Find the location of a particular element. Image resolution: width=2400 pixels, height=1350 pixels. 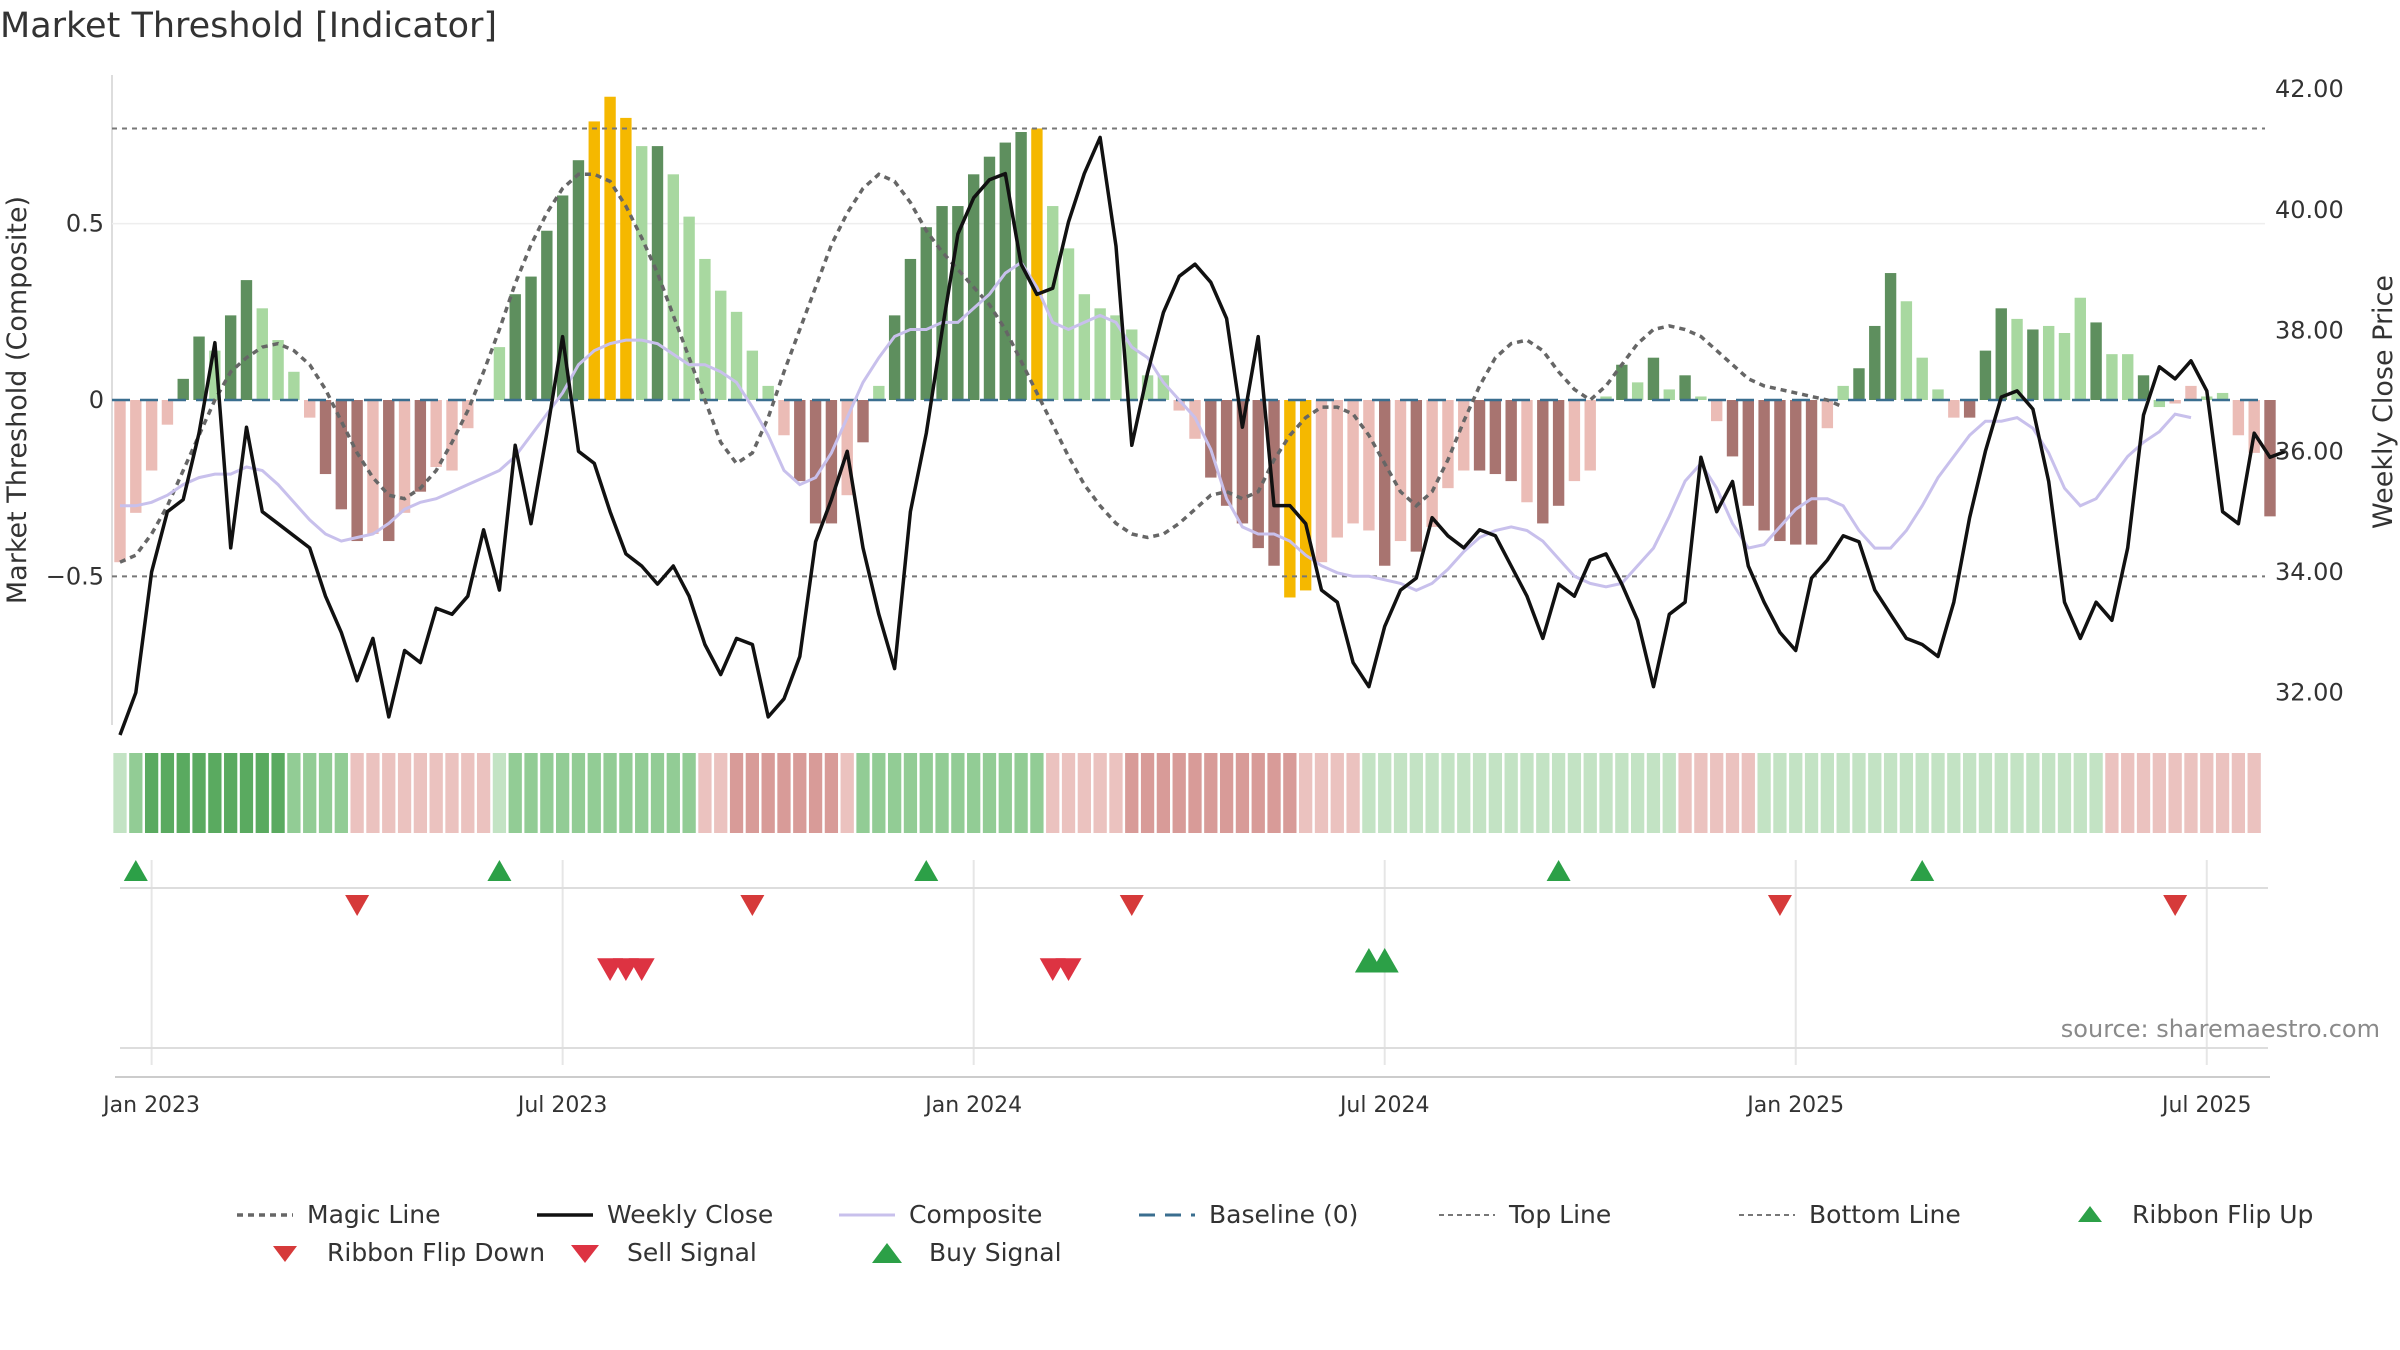

x-tick-label-3: Jul 2024 is located at coordinates (1384, 1105).